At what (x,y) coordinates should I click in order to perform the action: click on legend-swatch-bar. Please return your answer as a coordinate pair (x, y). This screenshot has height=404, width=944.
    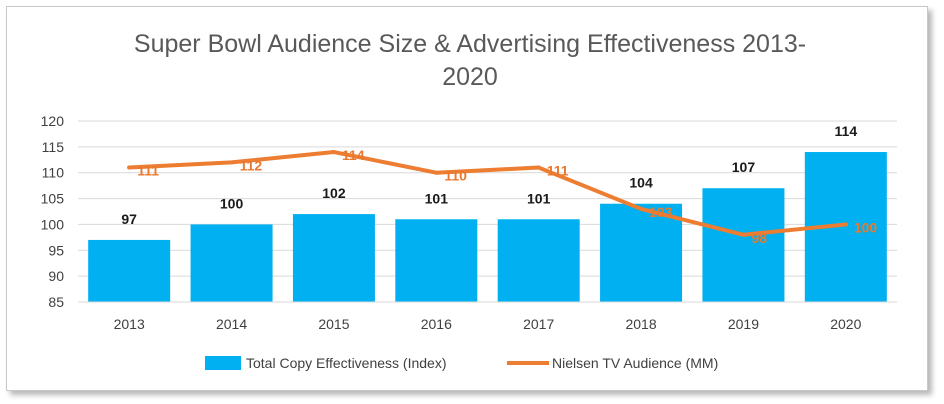
    Looking at the image, I should click on (223, 363).